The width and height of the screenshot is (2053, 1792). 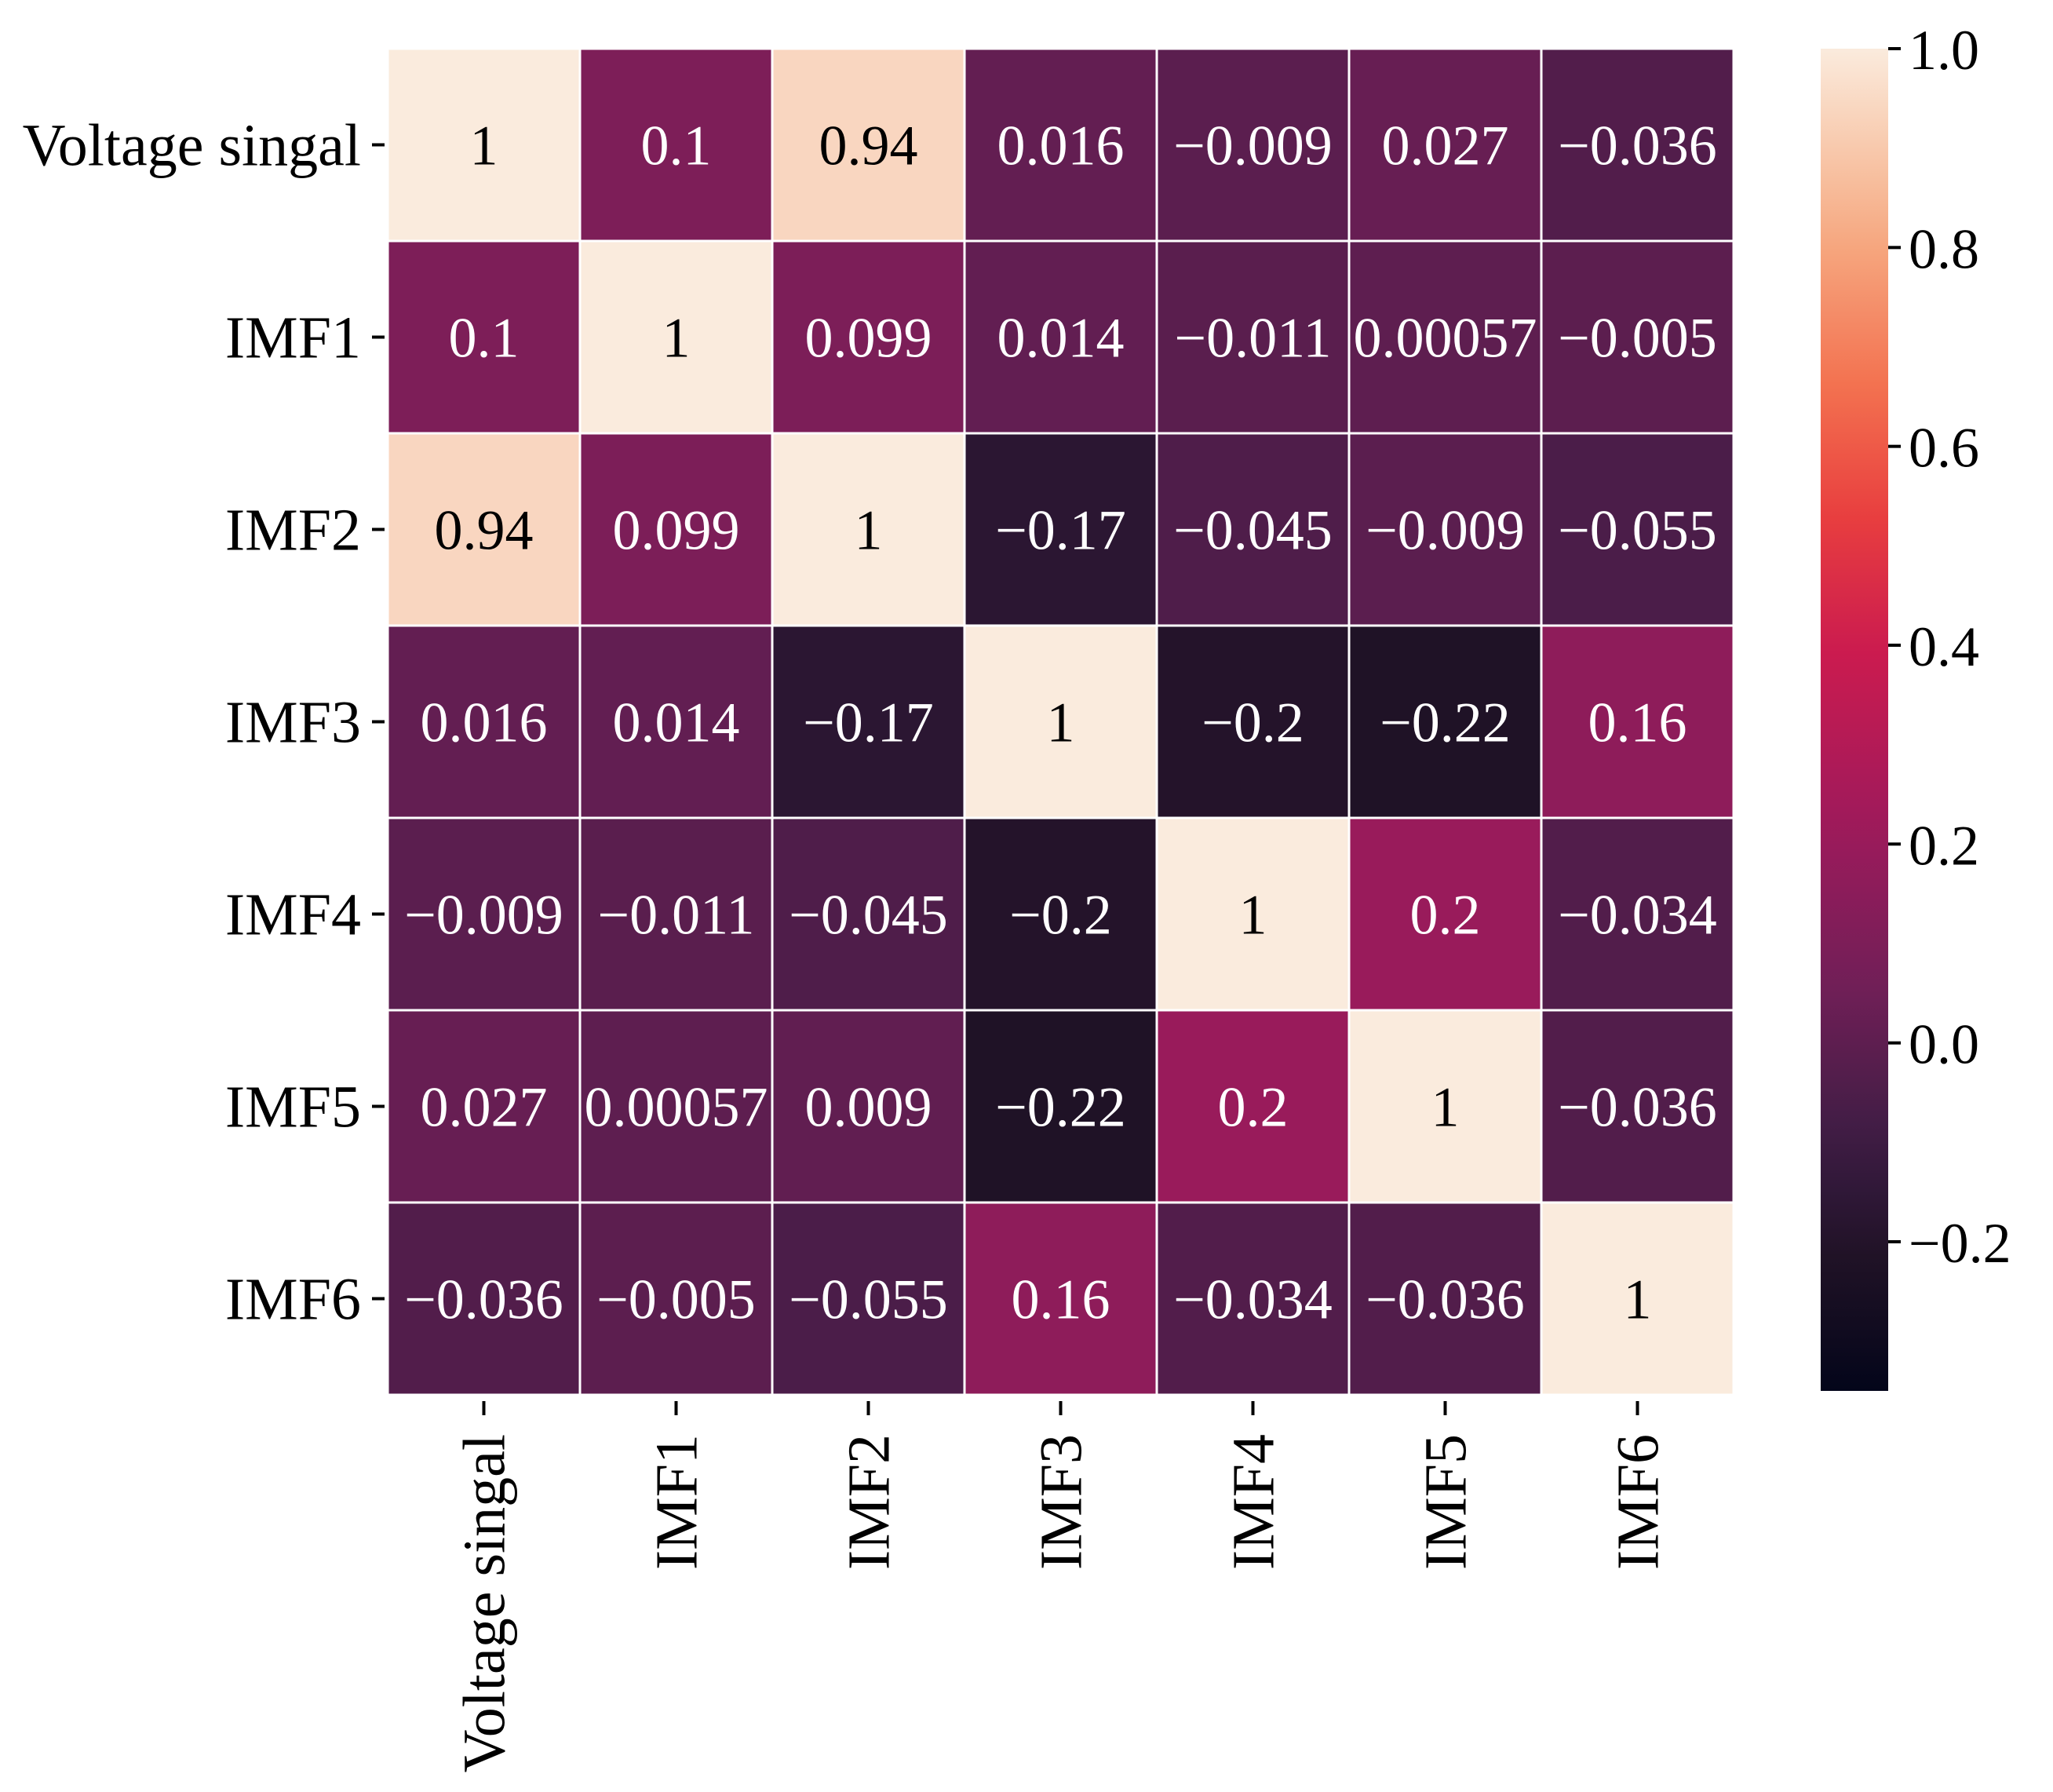 I want to click on y-tick-label: IMF5, so click(x=293, y=1108).